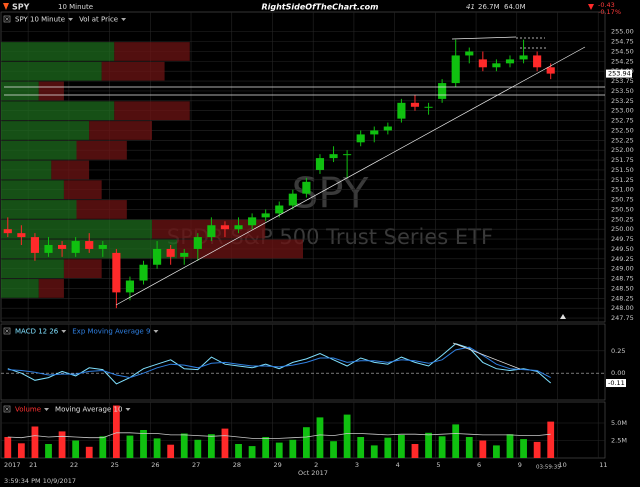 The image size is (640, 487). Describe the element at coordinates (75, 7) in the screenshot. I see `interval: 10 Minute` at that location.